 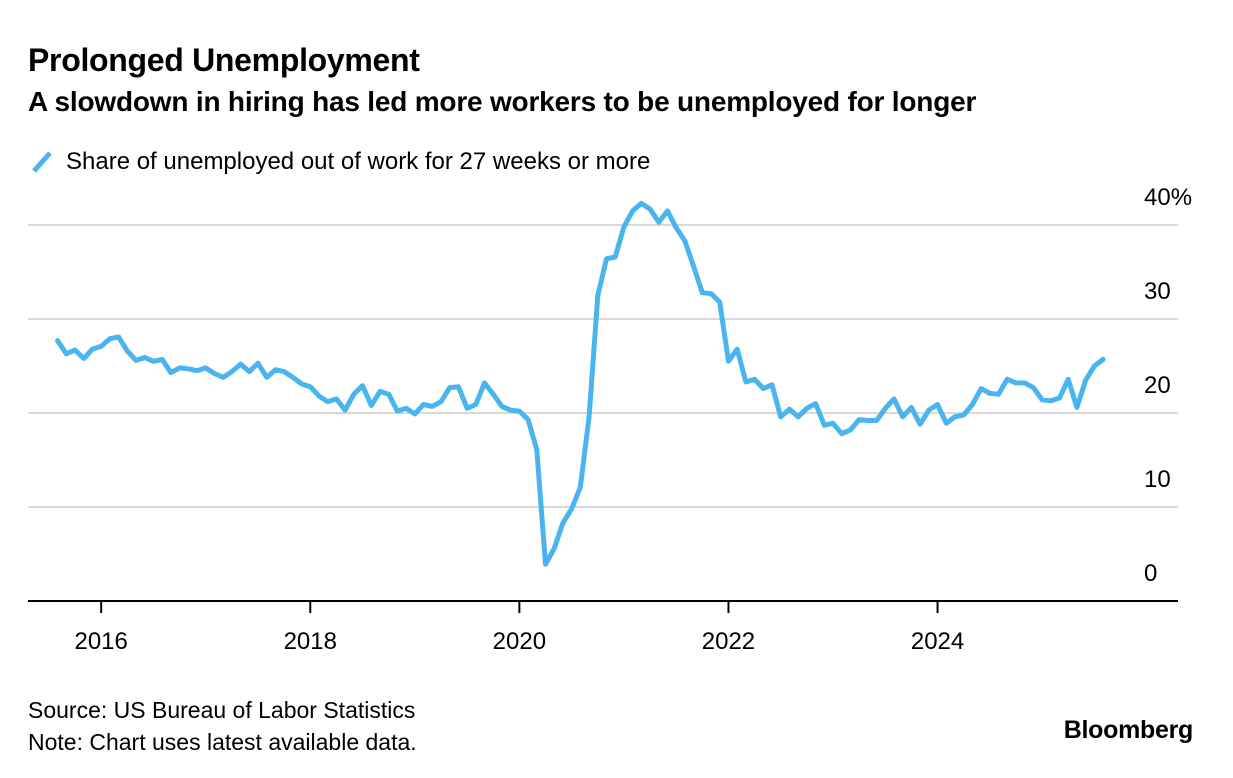 What do you see at coordinates (1157, 479) in the screenshot?
I see `y-tick-label: 10` at bounding box center [1157, 479].